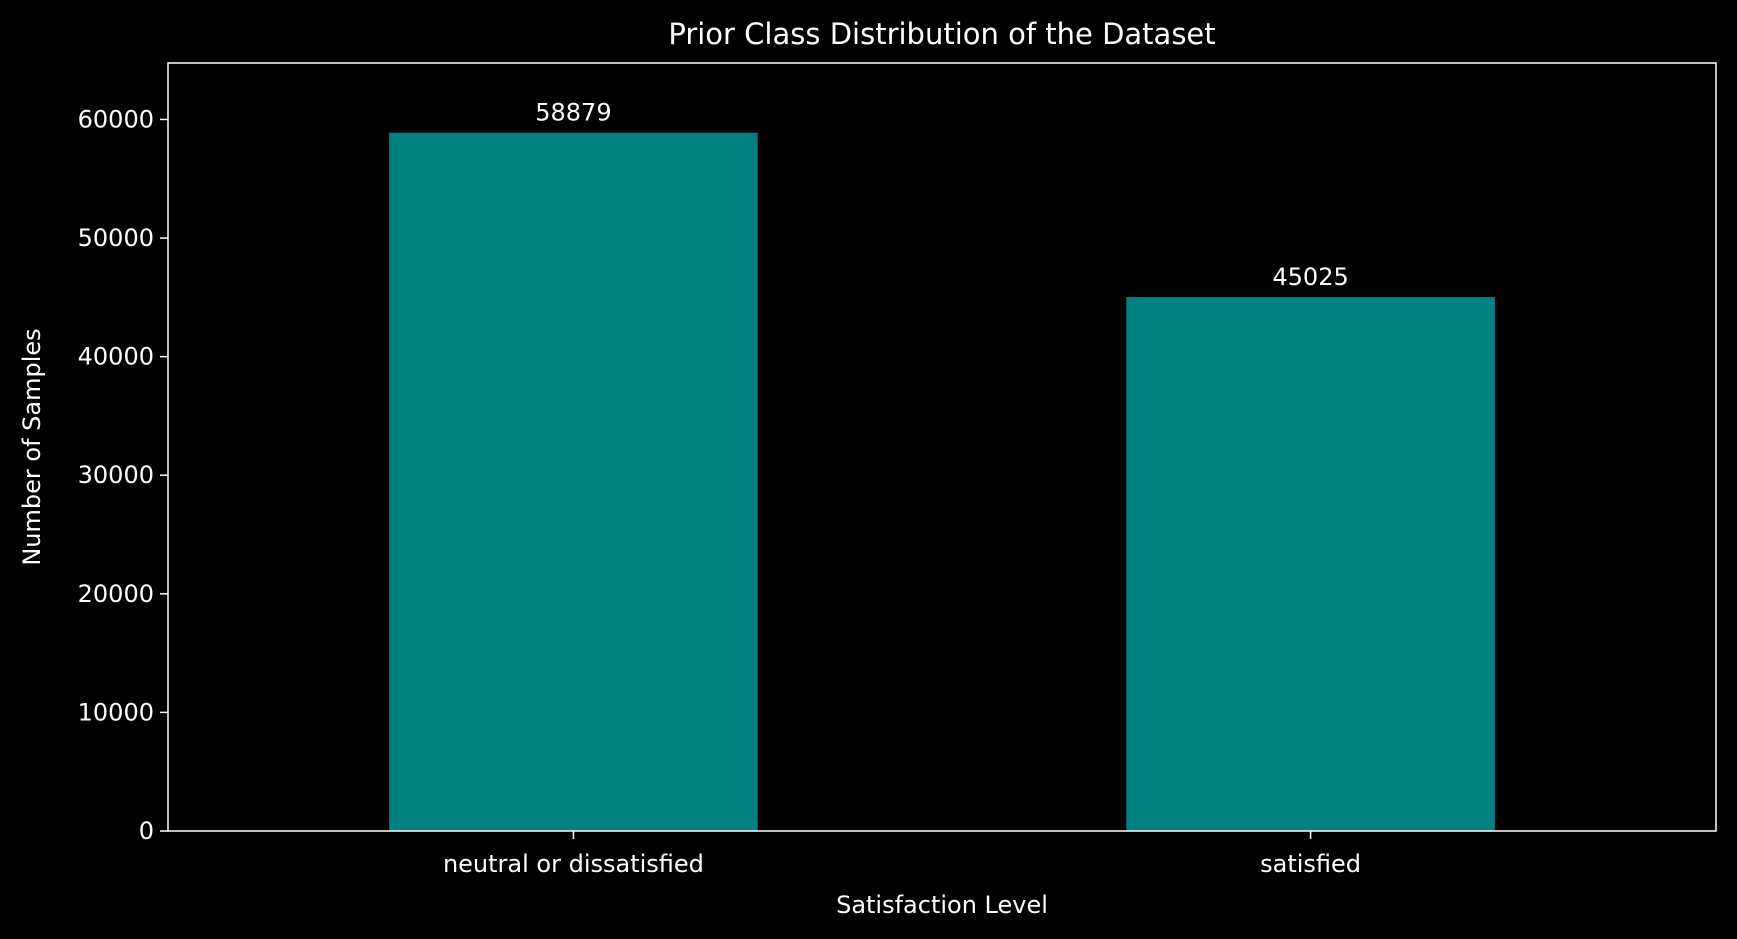  What do you see at coordinates (942, 905) in the screenshot?
I see `x-axis-label: Satisfaction Level` at bounding box center [942, 905].